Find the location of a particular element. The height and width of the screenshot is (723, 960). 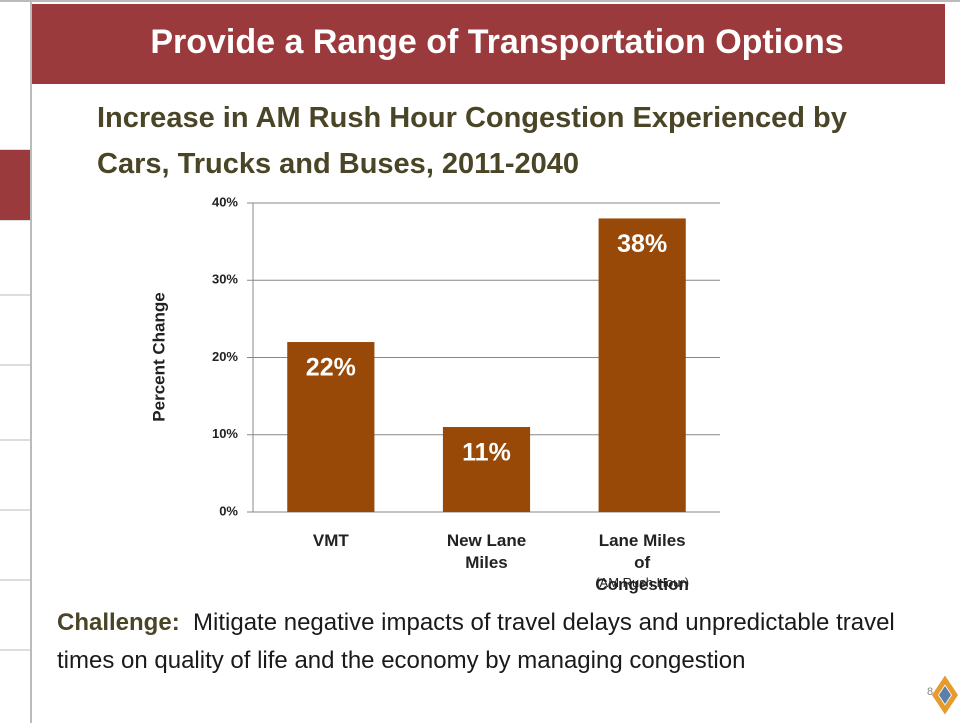

x-tick-label: Lane Miles of Congestion is located at coordinates (642, 562).